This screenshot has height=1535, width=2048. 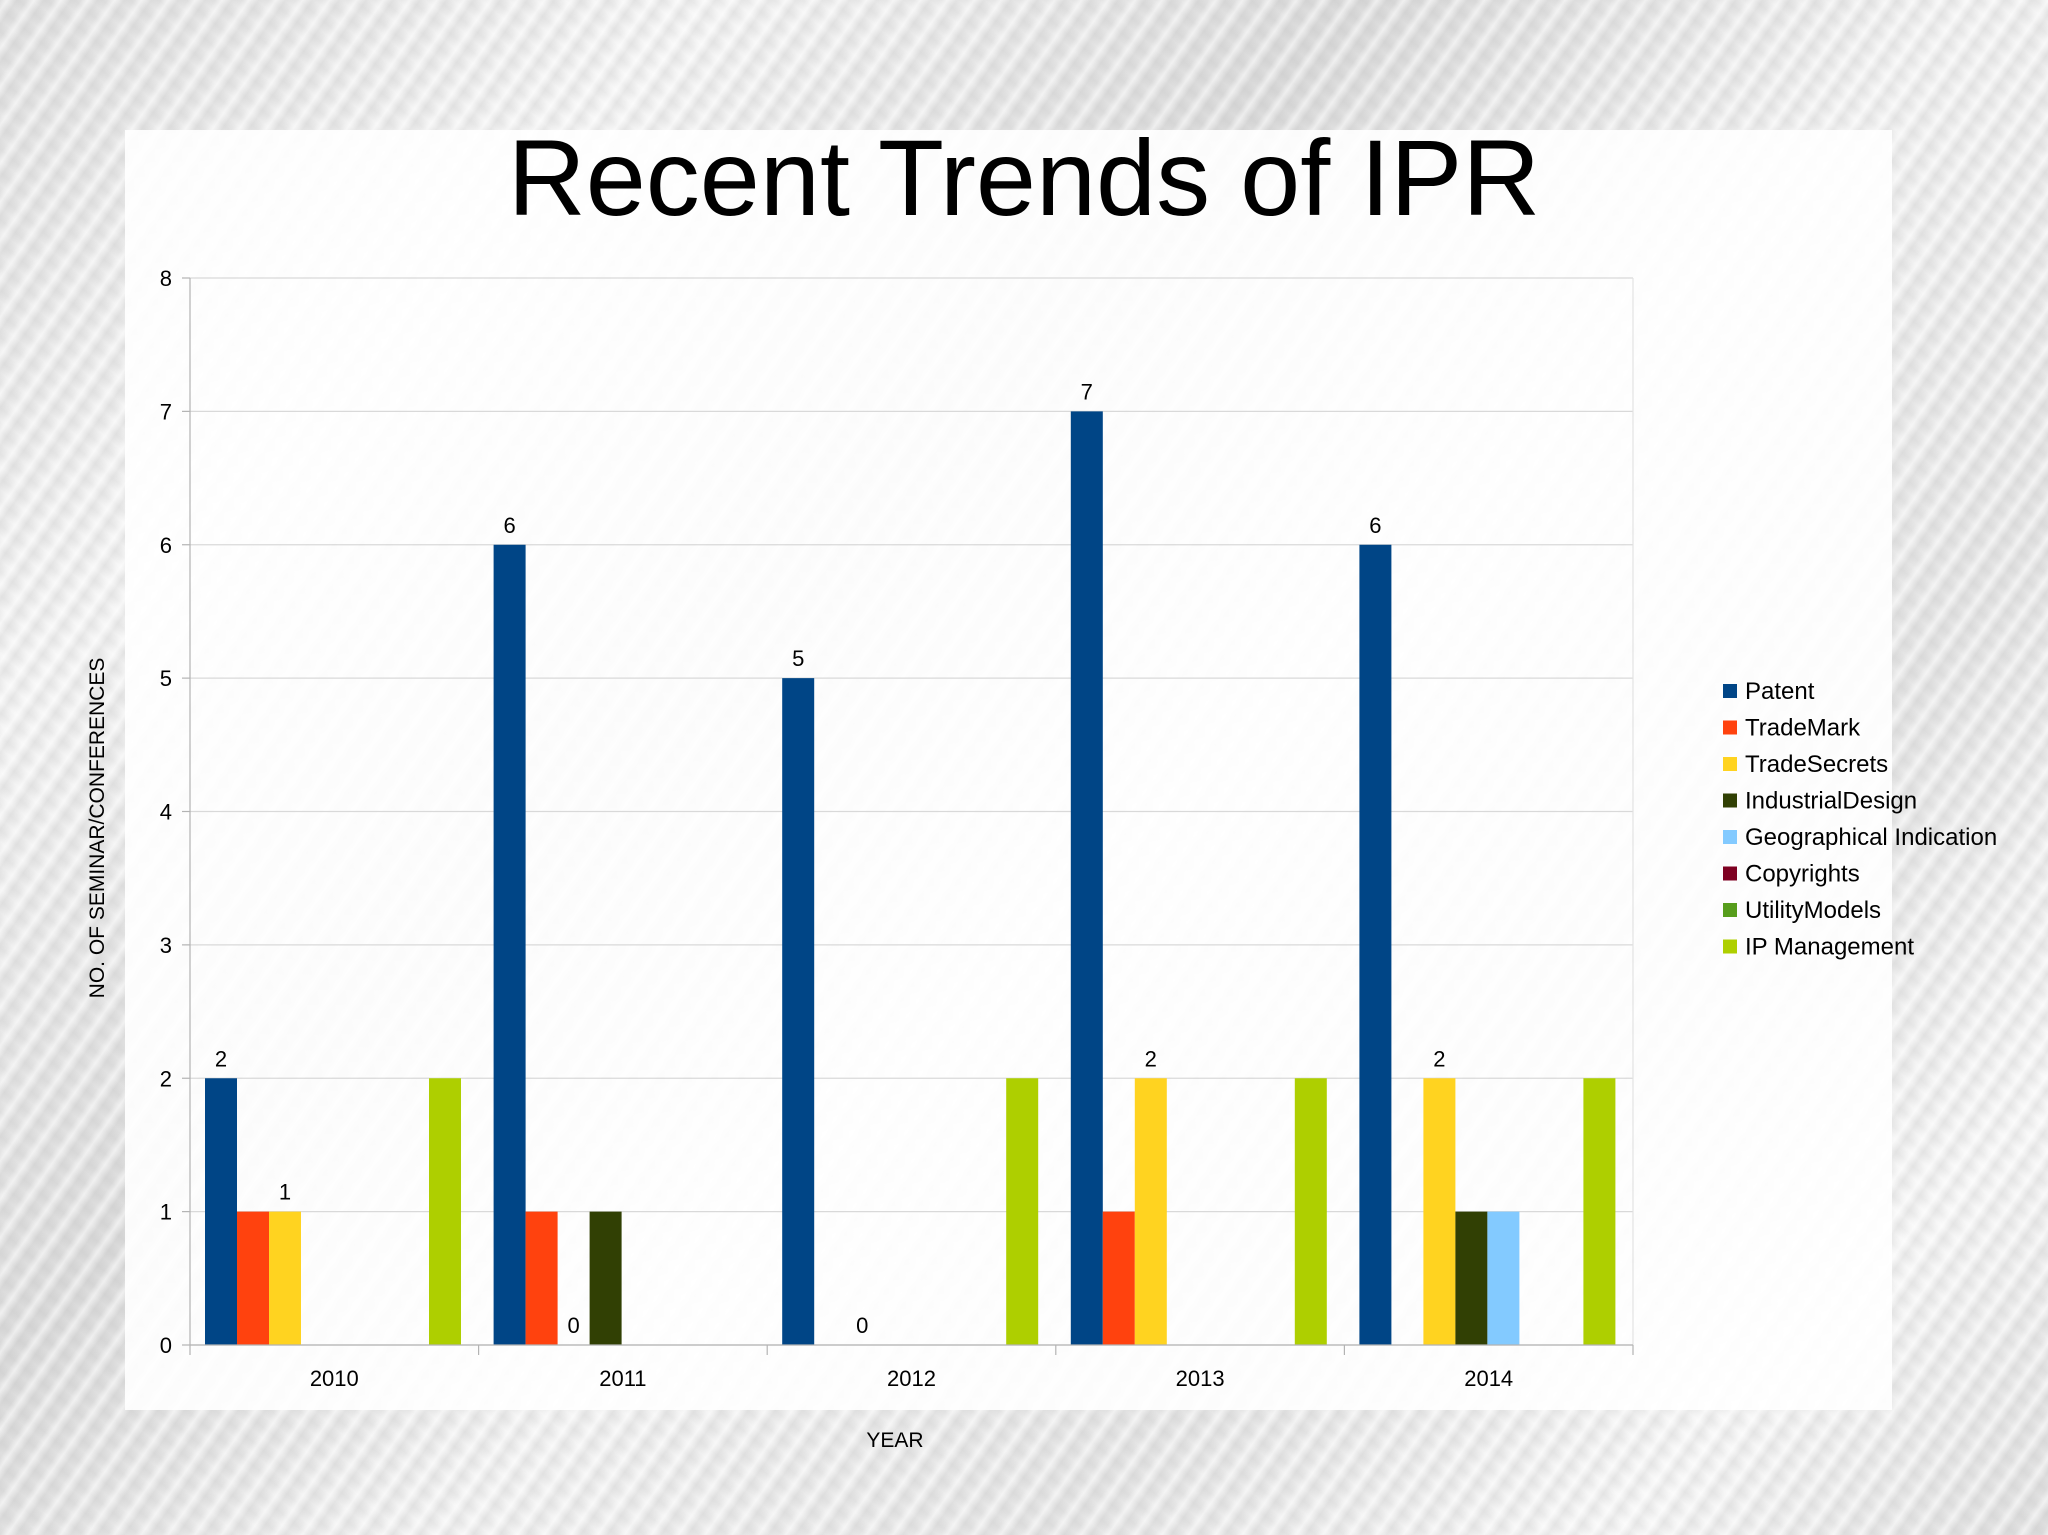 I want to click on slide-title: Recent Trends of IPR, so click(x=1024, y=177).